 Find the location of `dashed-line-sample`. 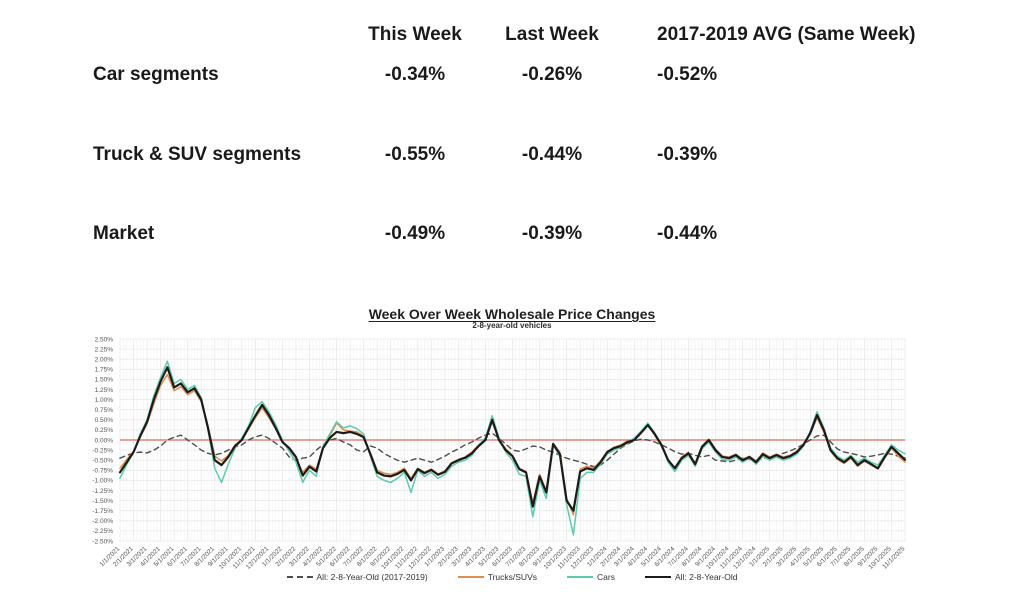

dashed-line-sample is located at coordinates (299, 577).